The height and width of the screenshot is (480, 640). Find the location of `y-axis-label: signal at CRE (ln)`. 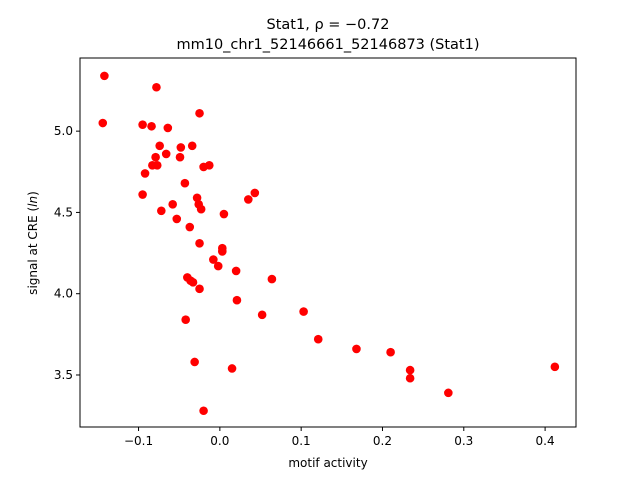

y-axis-label: signal at CRE (ln) is located at coordinates (33, 243).